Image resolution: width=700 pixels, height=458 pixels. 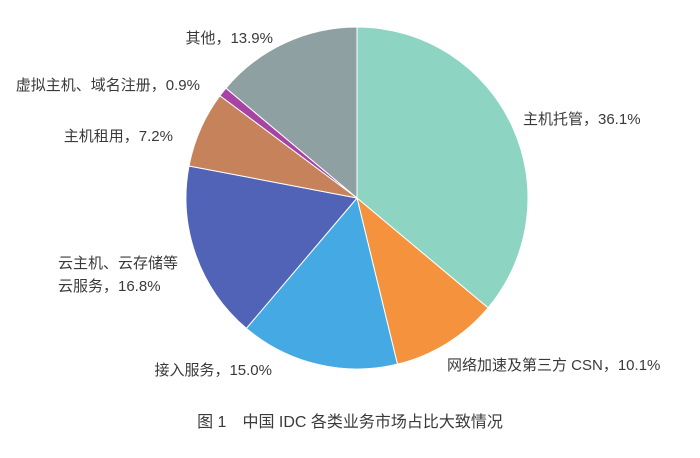 What do you see at coordinates (350, 422) in the screenshot?
I see `figure-caption: 图 1 中国 IDC 各类业务市场占比大致情况` at bounding box center [350, 422].